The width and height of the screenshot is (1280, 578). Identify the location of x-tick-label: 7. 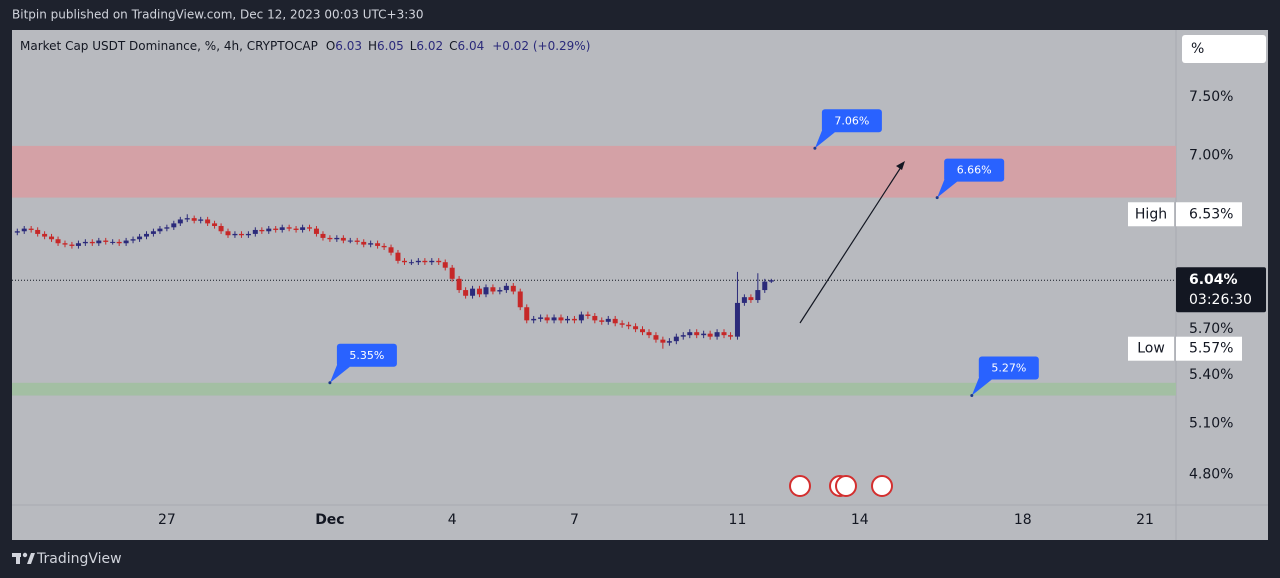
(574, 520).